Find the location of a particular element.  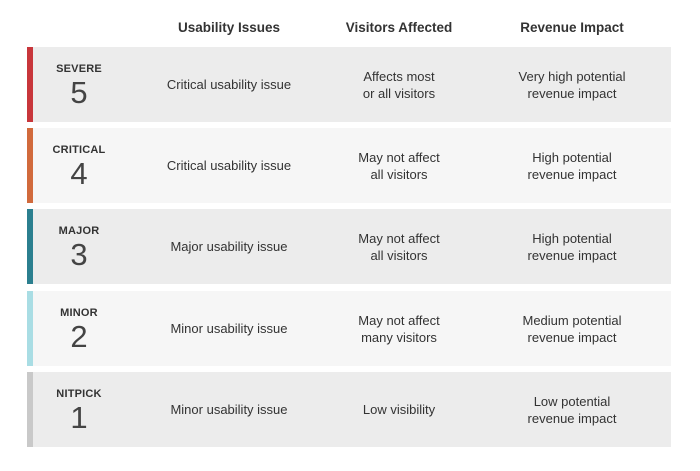

severity-level: MAJOR is located at coordinates (79, 231).